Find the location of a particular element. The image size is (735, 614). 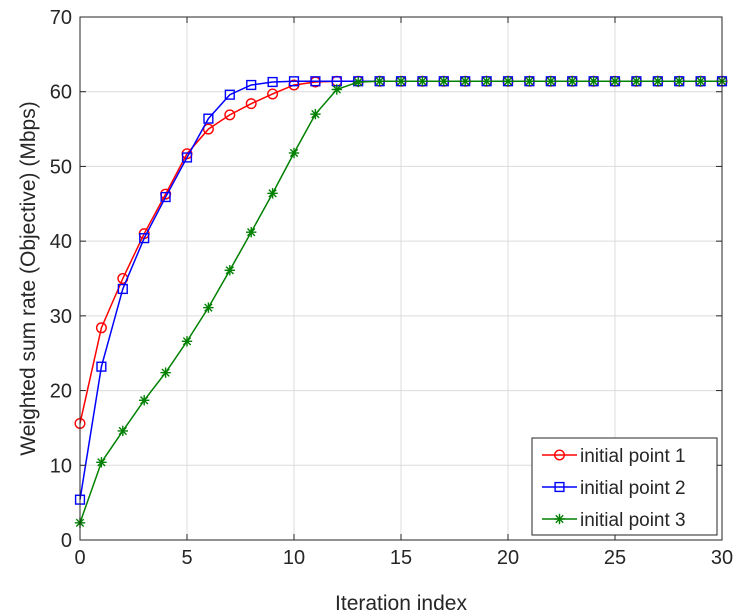

y-tick-label: 20 is located at coordinates (61, 392).